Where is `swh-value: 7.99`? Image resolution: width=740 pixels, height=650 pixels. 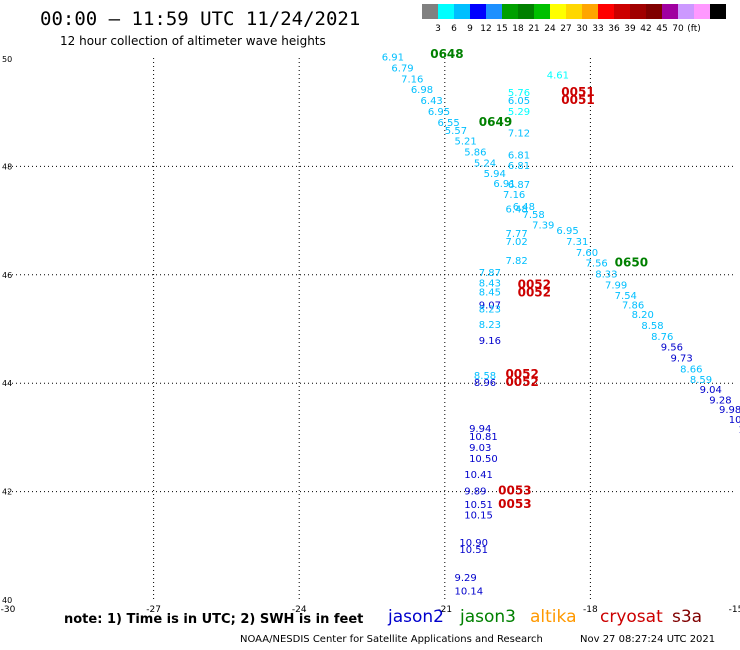
swh-value: 7.99 is located at coordinates (616, 285).